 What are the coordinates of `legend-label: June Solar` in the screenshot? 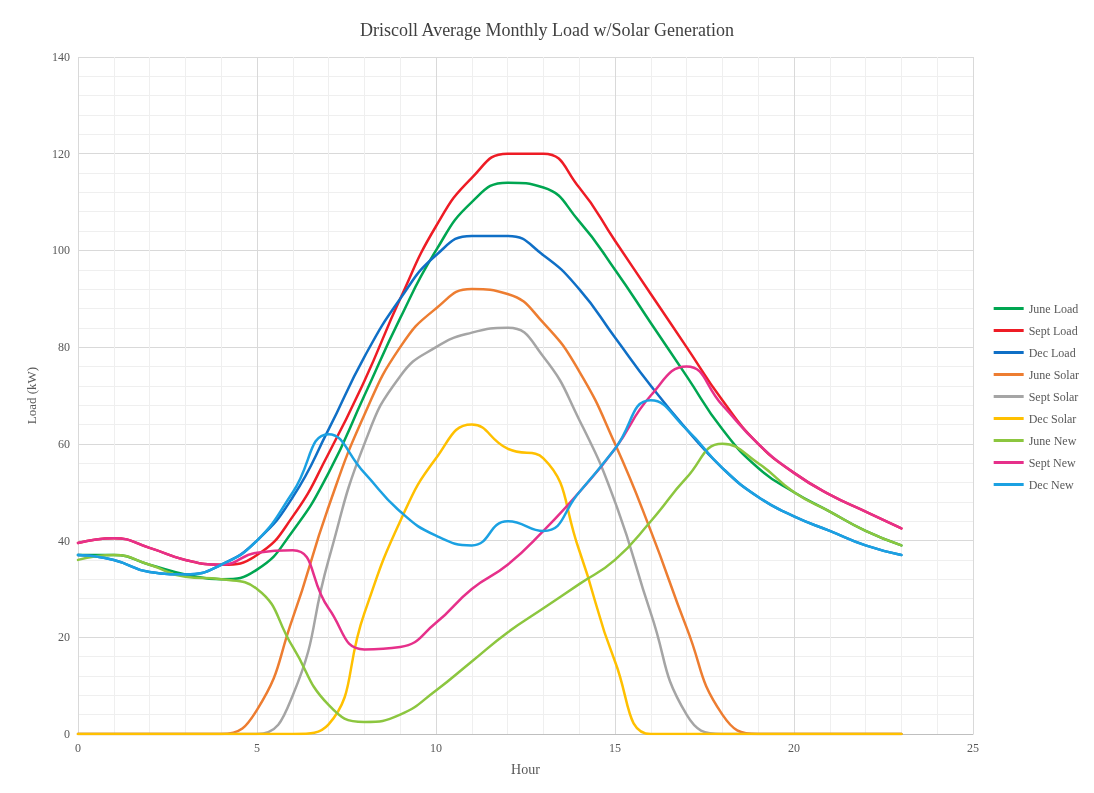 It's located at (1053, 374).